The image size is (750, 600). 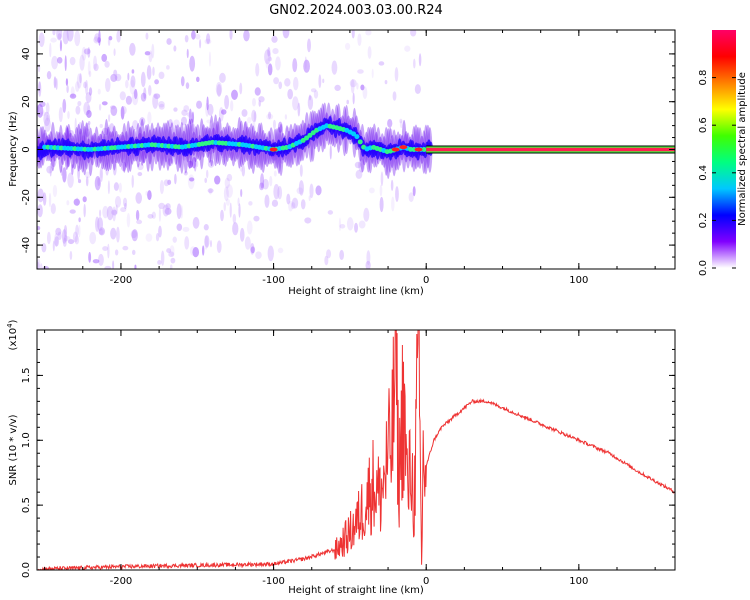 I want to click on snr-xtick-label-0: -200, so click(x=121, y=581).